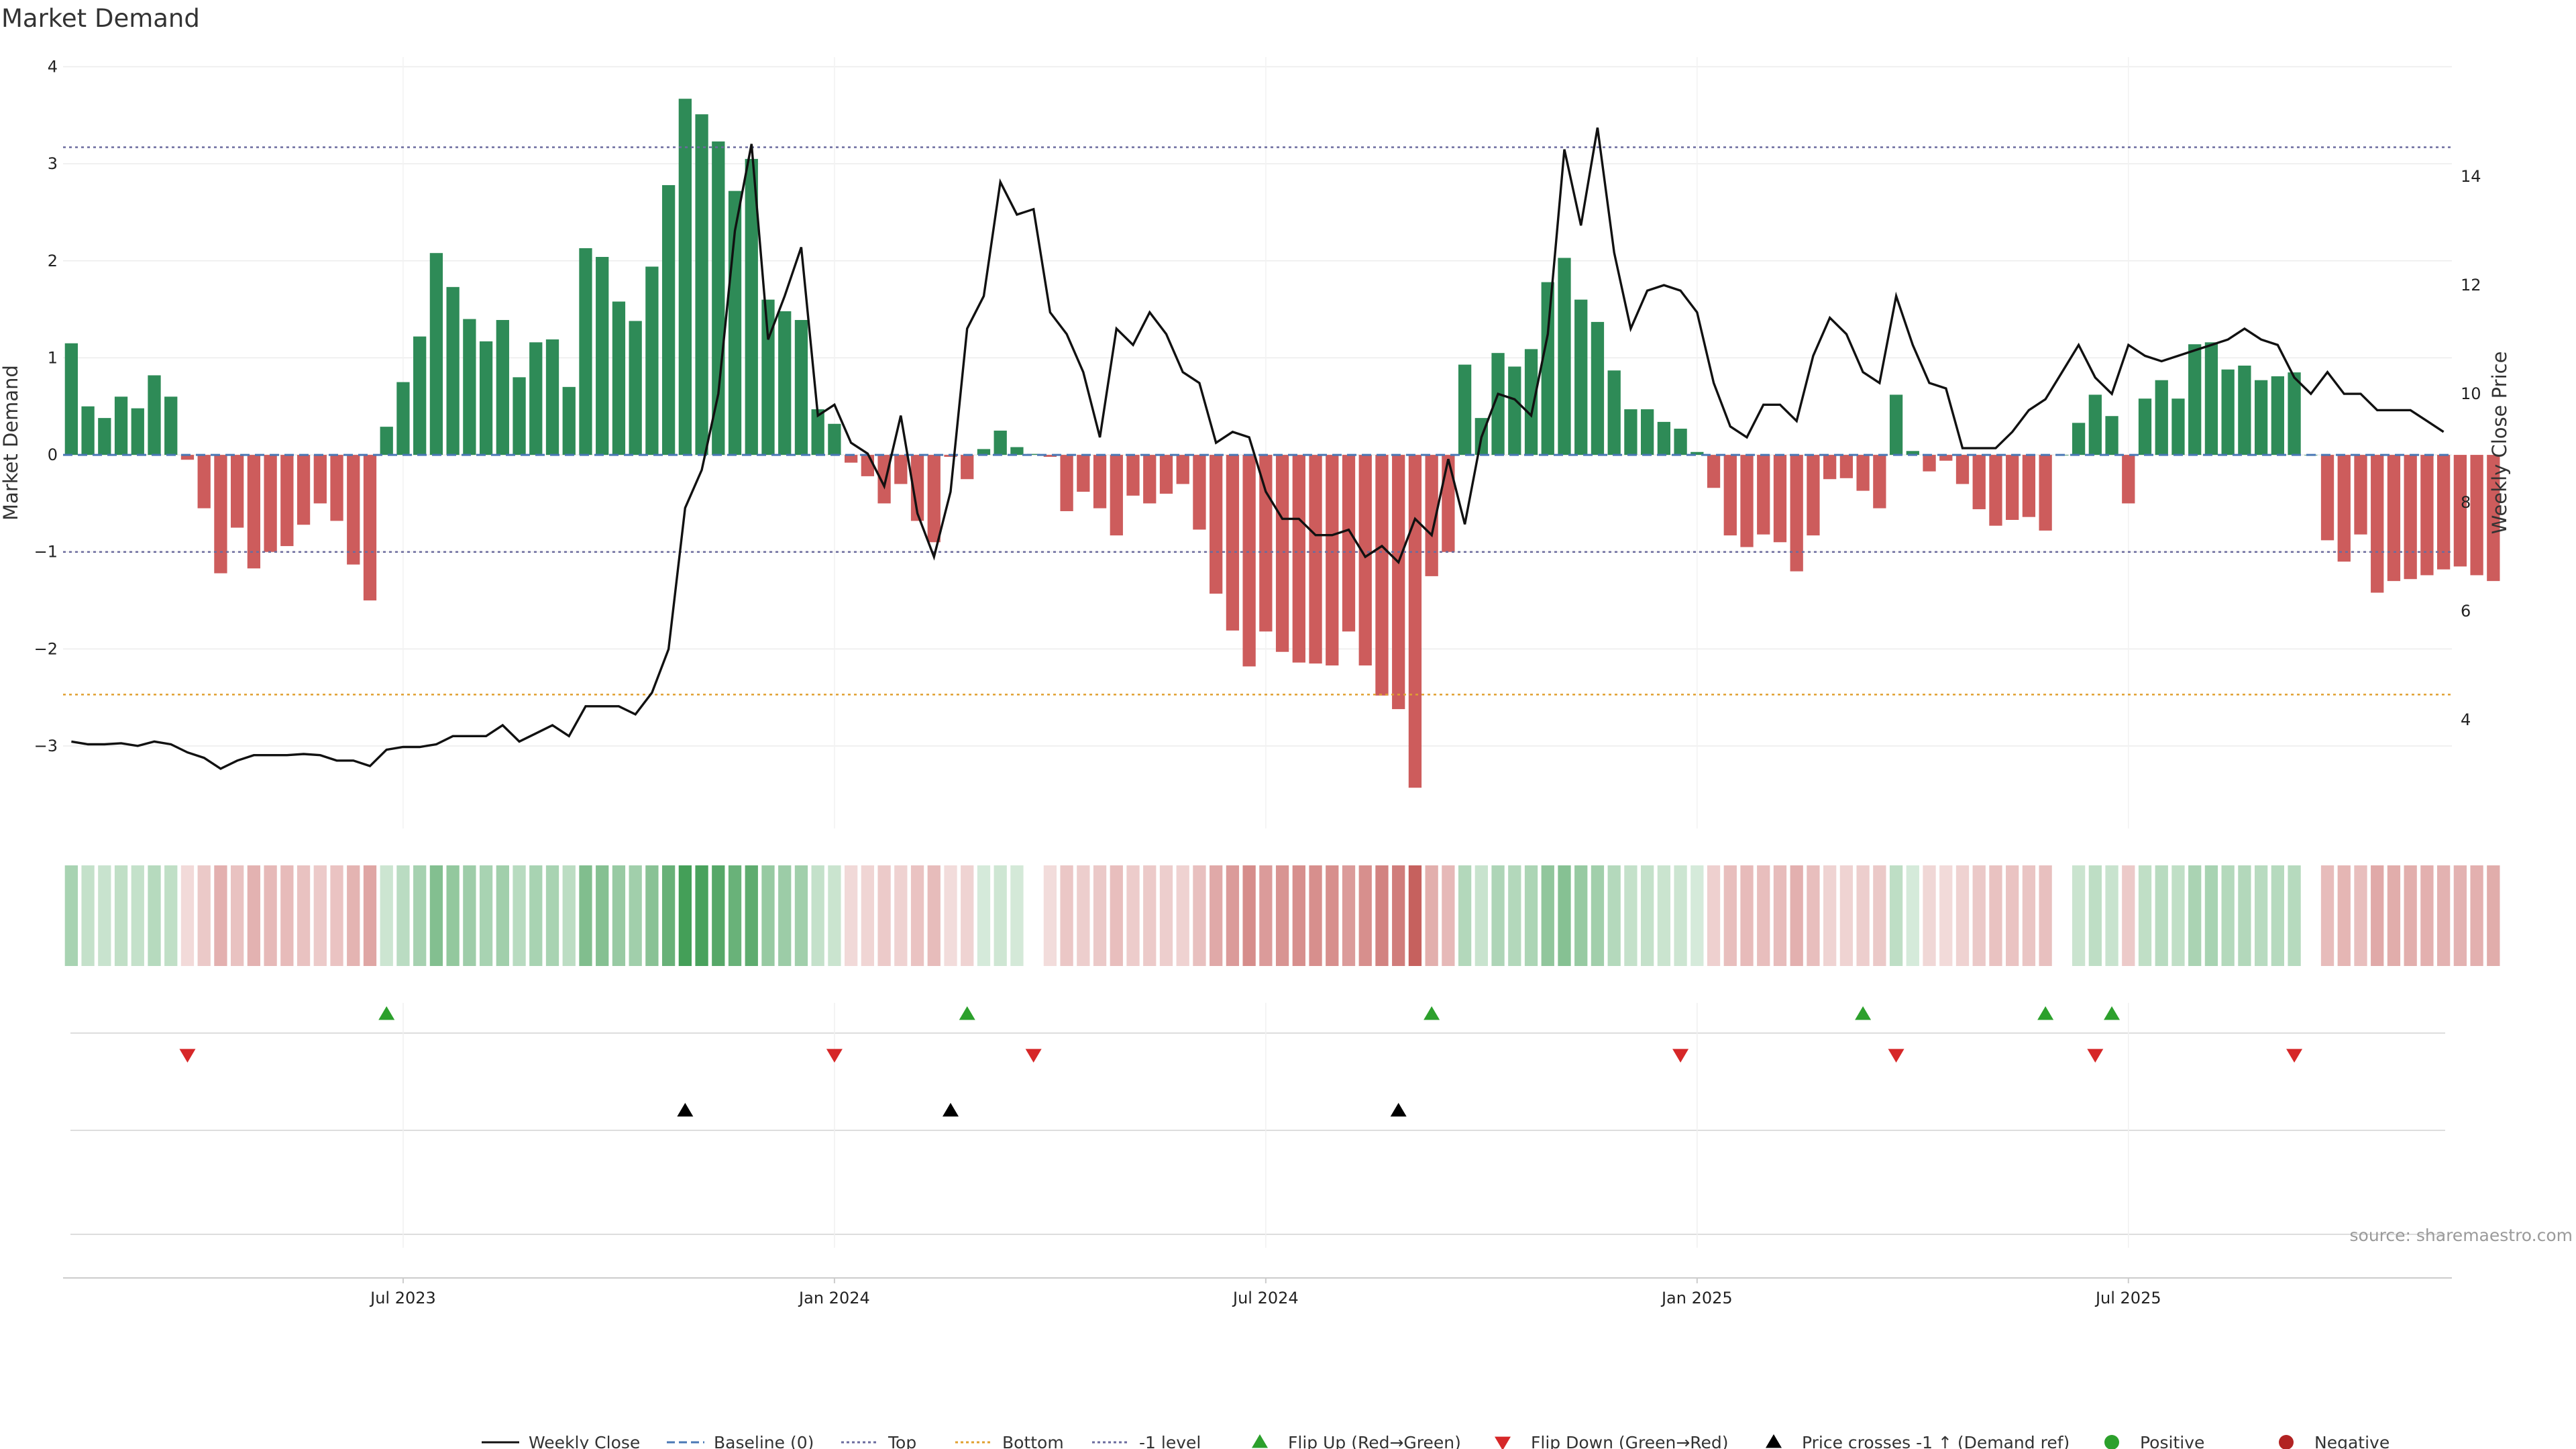 The image size is (2576, 1449). I want to click on left-axis-title: Market Demand, so click(11, 443).